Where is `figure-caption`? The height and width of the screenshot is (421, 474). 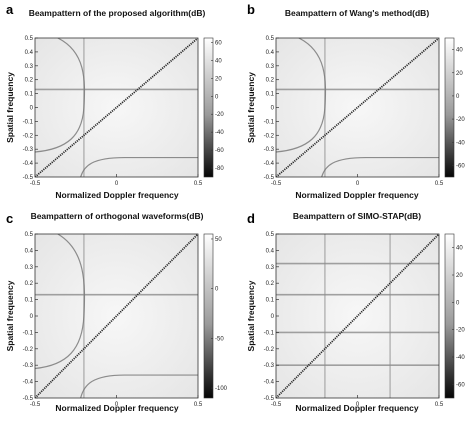 figure-caption is located at coordinates (237, 417).